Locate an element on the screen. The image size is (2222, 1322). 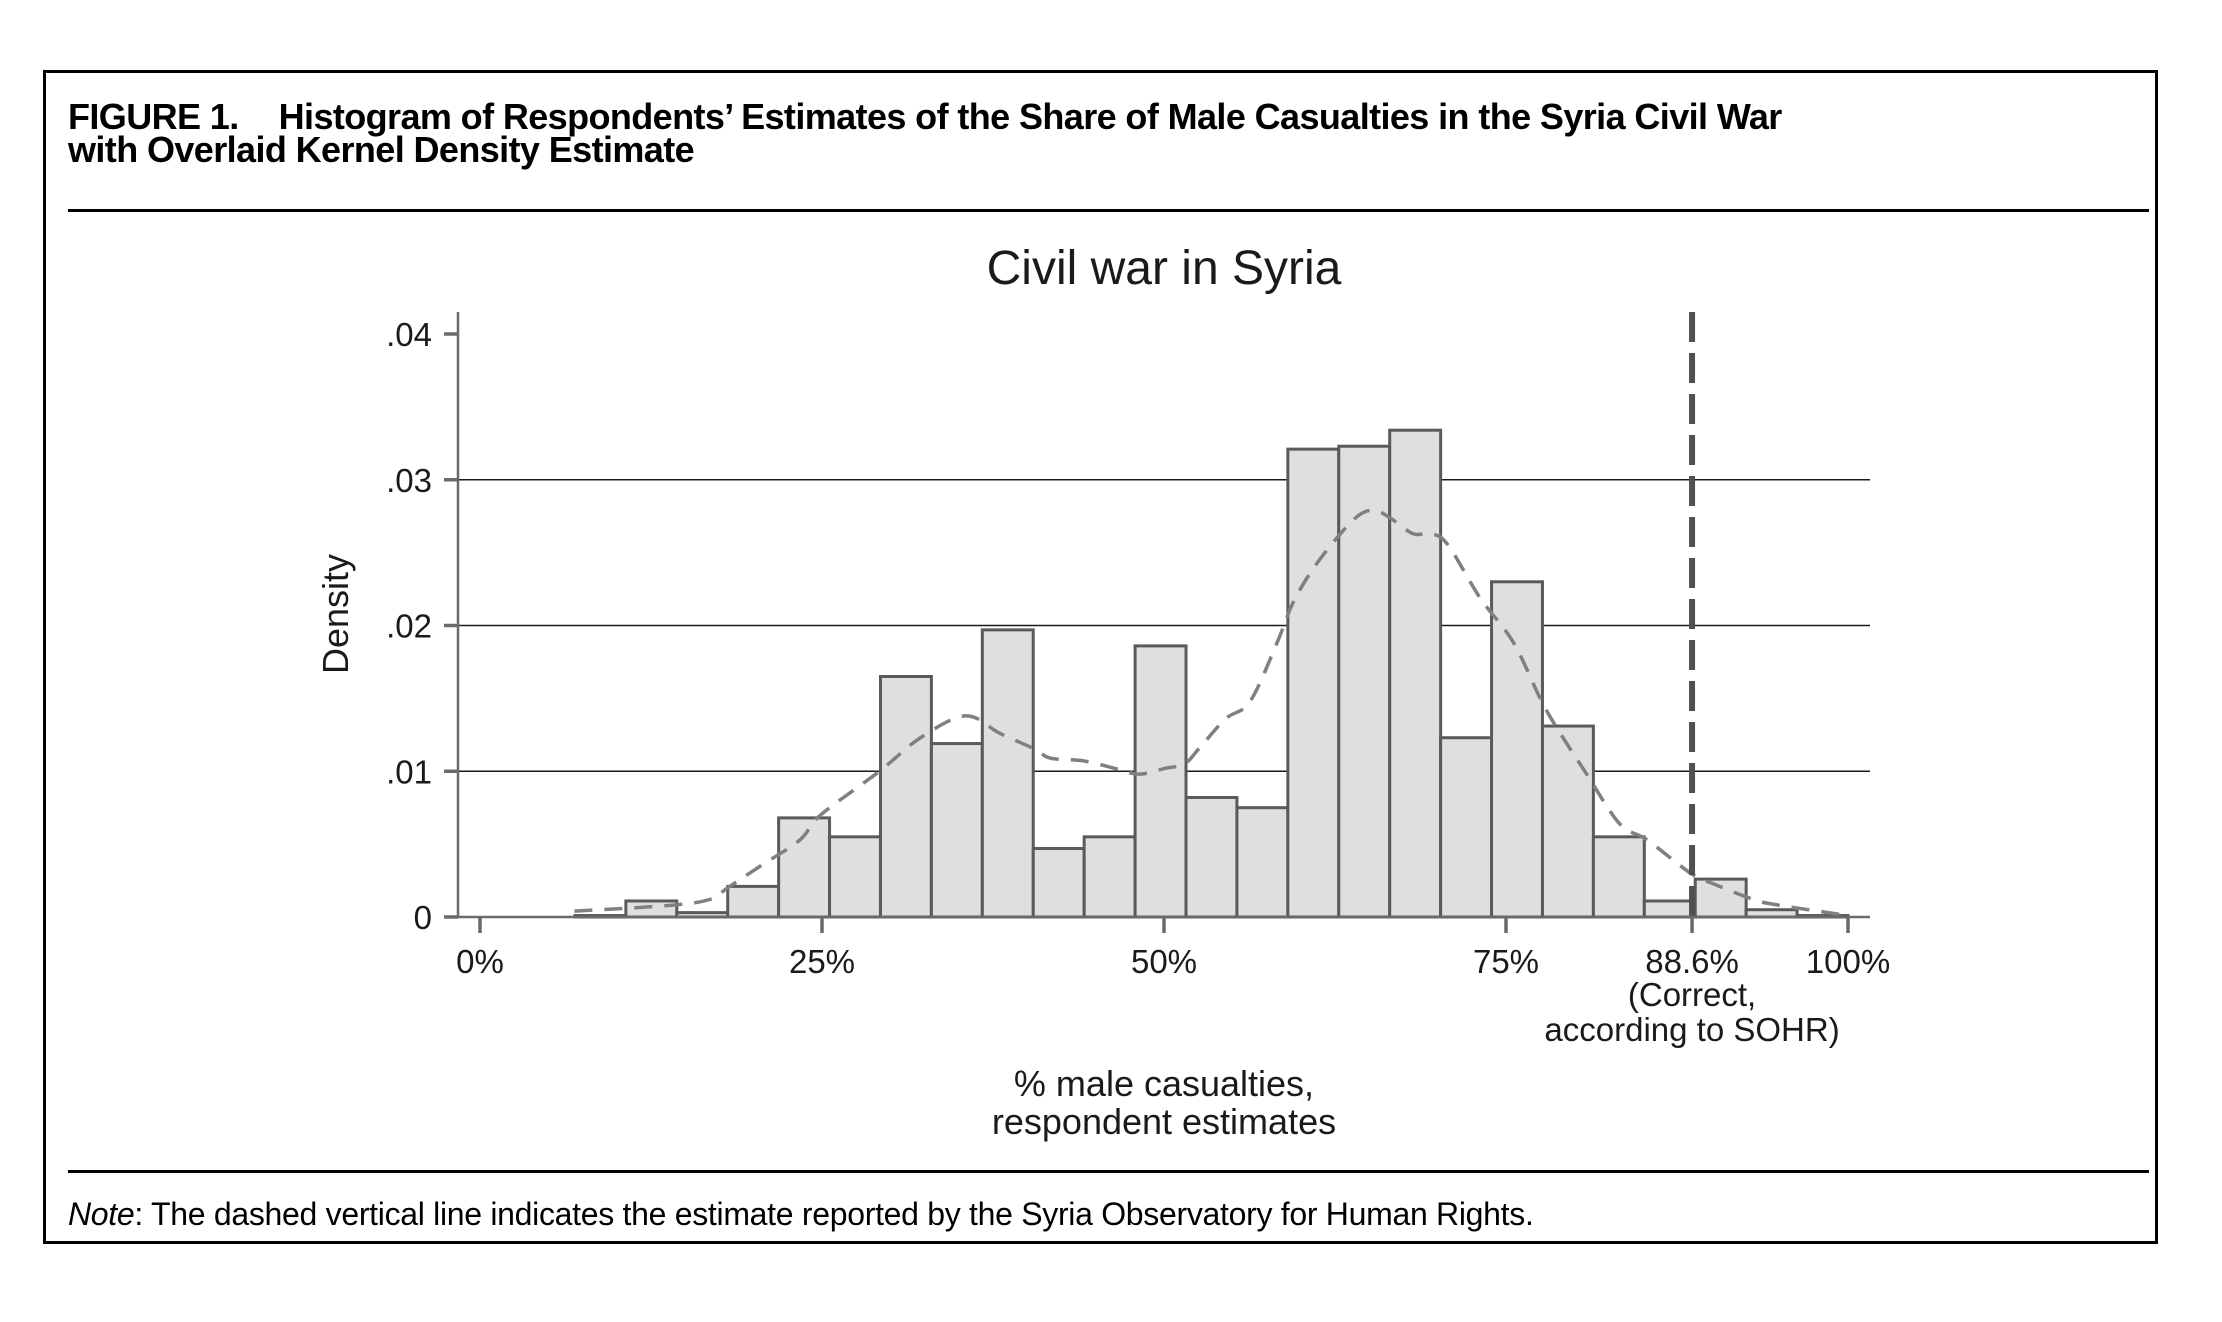
note-label: Note is located at coordinates (101, 1214).